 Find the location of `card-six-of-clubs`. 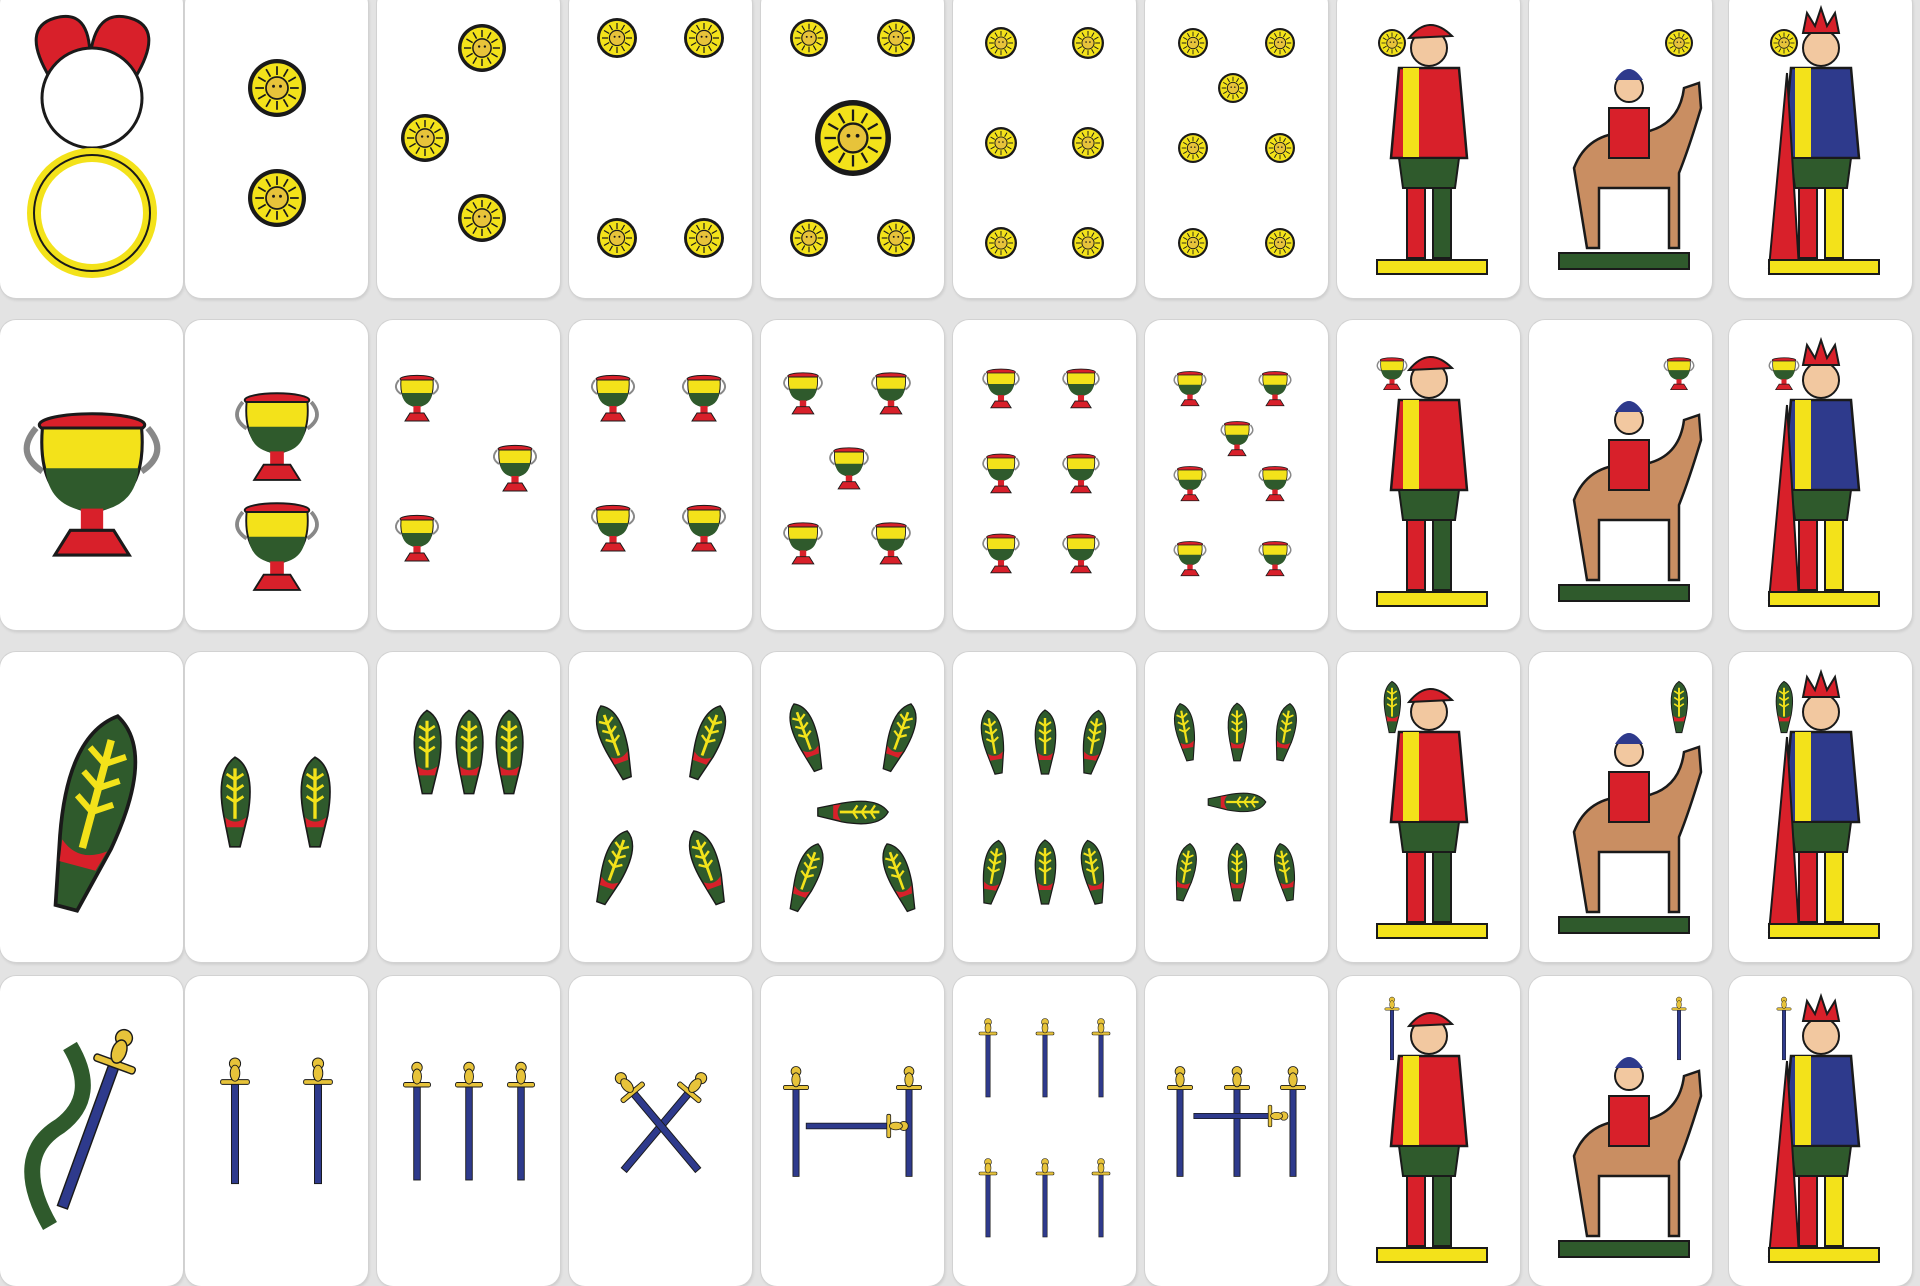

card-six-of-clubs is located at coordinates (1044, 807).